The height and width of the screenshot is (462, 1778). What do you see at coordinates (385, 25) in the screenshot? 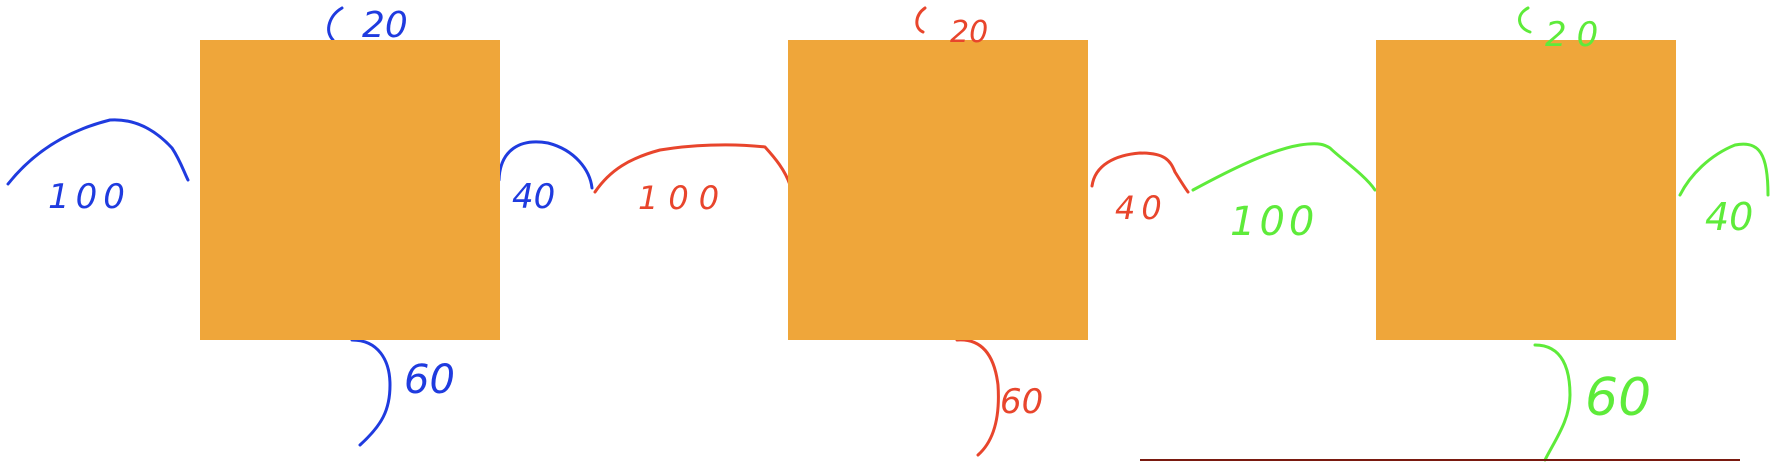
I see `figure-1-top-label: 20` at bounding box center [385, 25].